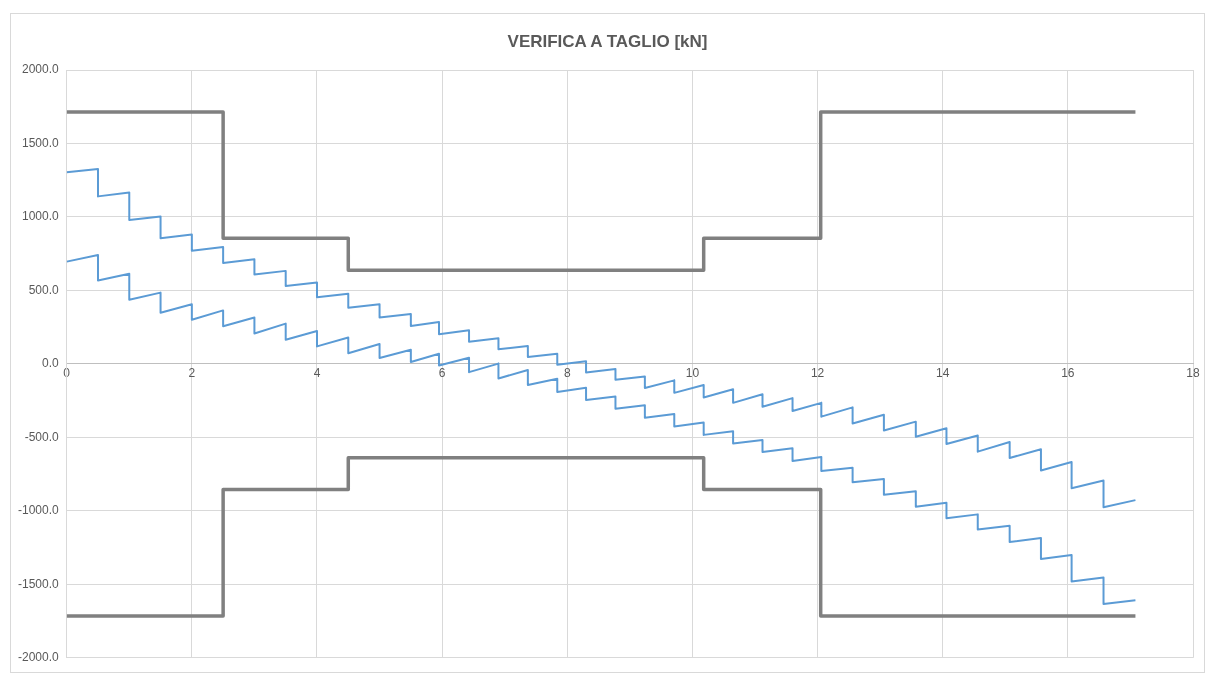 This screenshot has height=673, width=1205. What do you see at coordinates (41, 216) in the screenshot?
I see `y-tick-label: 1000.0` at bounding box center [41, 216].